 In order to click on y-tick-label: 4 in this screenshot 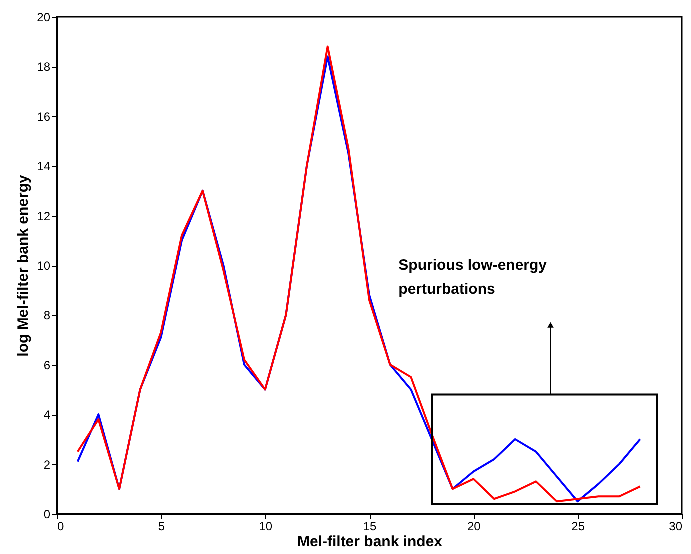, I will do `click(47, 415)`.